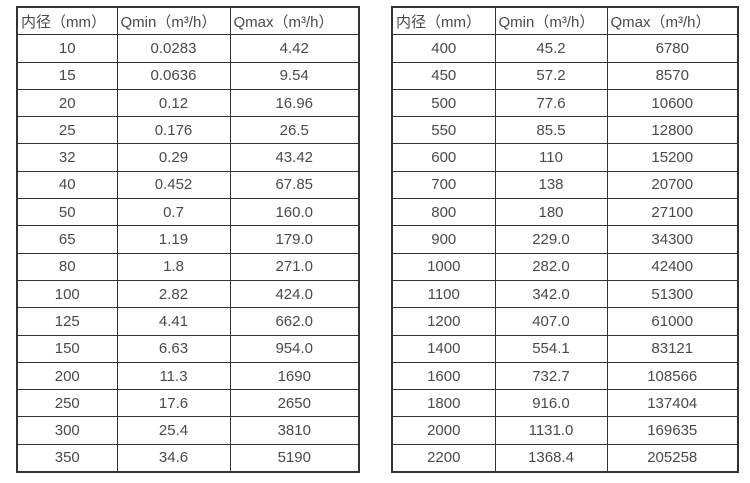 The height and width of the screenshot is (483, 750). What do you see at coordinates (67, 294) in the screenshot?
I see `table-cell: 100` at bounding box center [67, 294].